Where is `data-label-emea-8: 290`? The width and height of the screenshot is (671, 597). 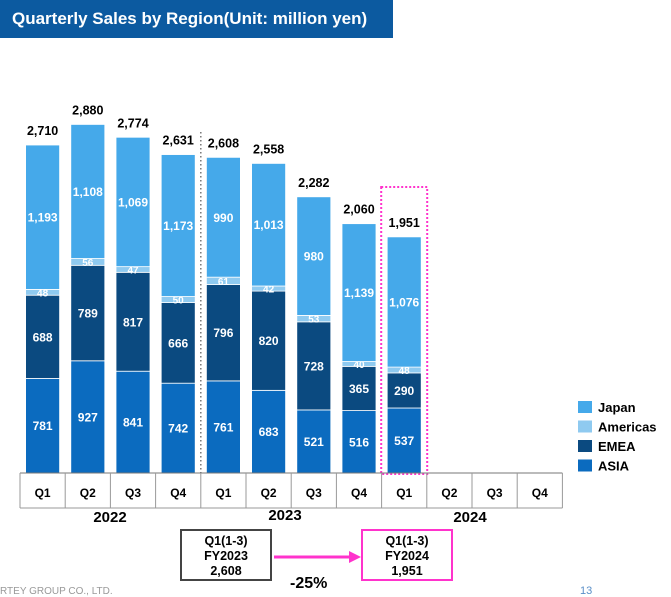 data-label-emea-8: 290 is located at coordinates (404, 391).